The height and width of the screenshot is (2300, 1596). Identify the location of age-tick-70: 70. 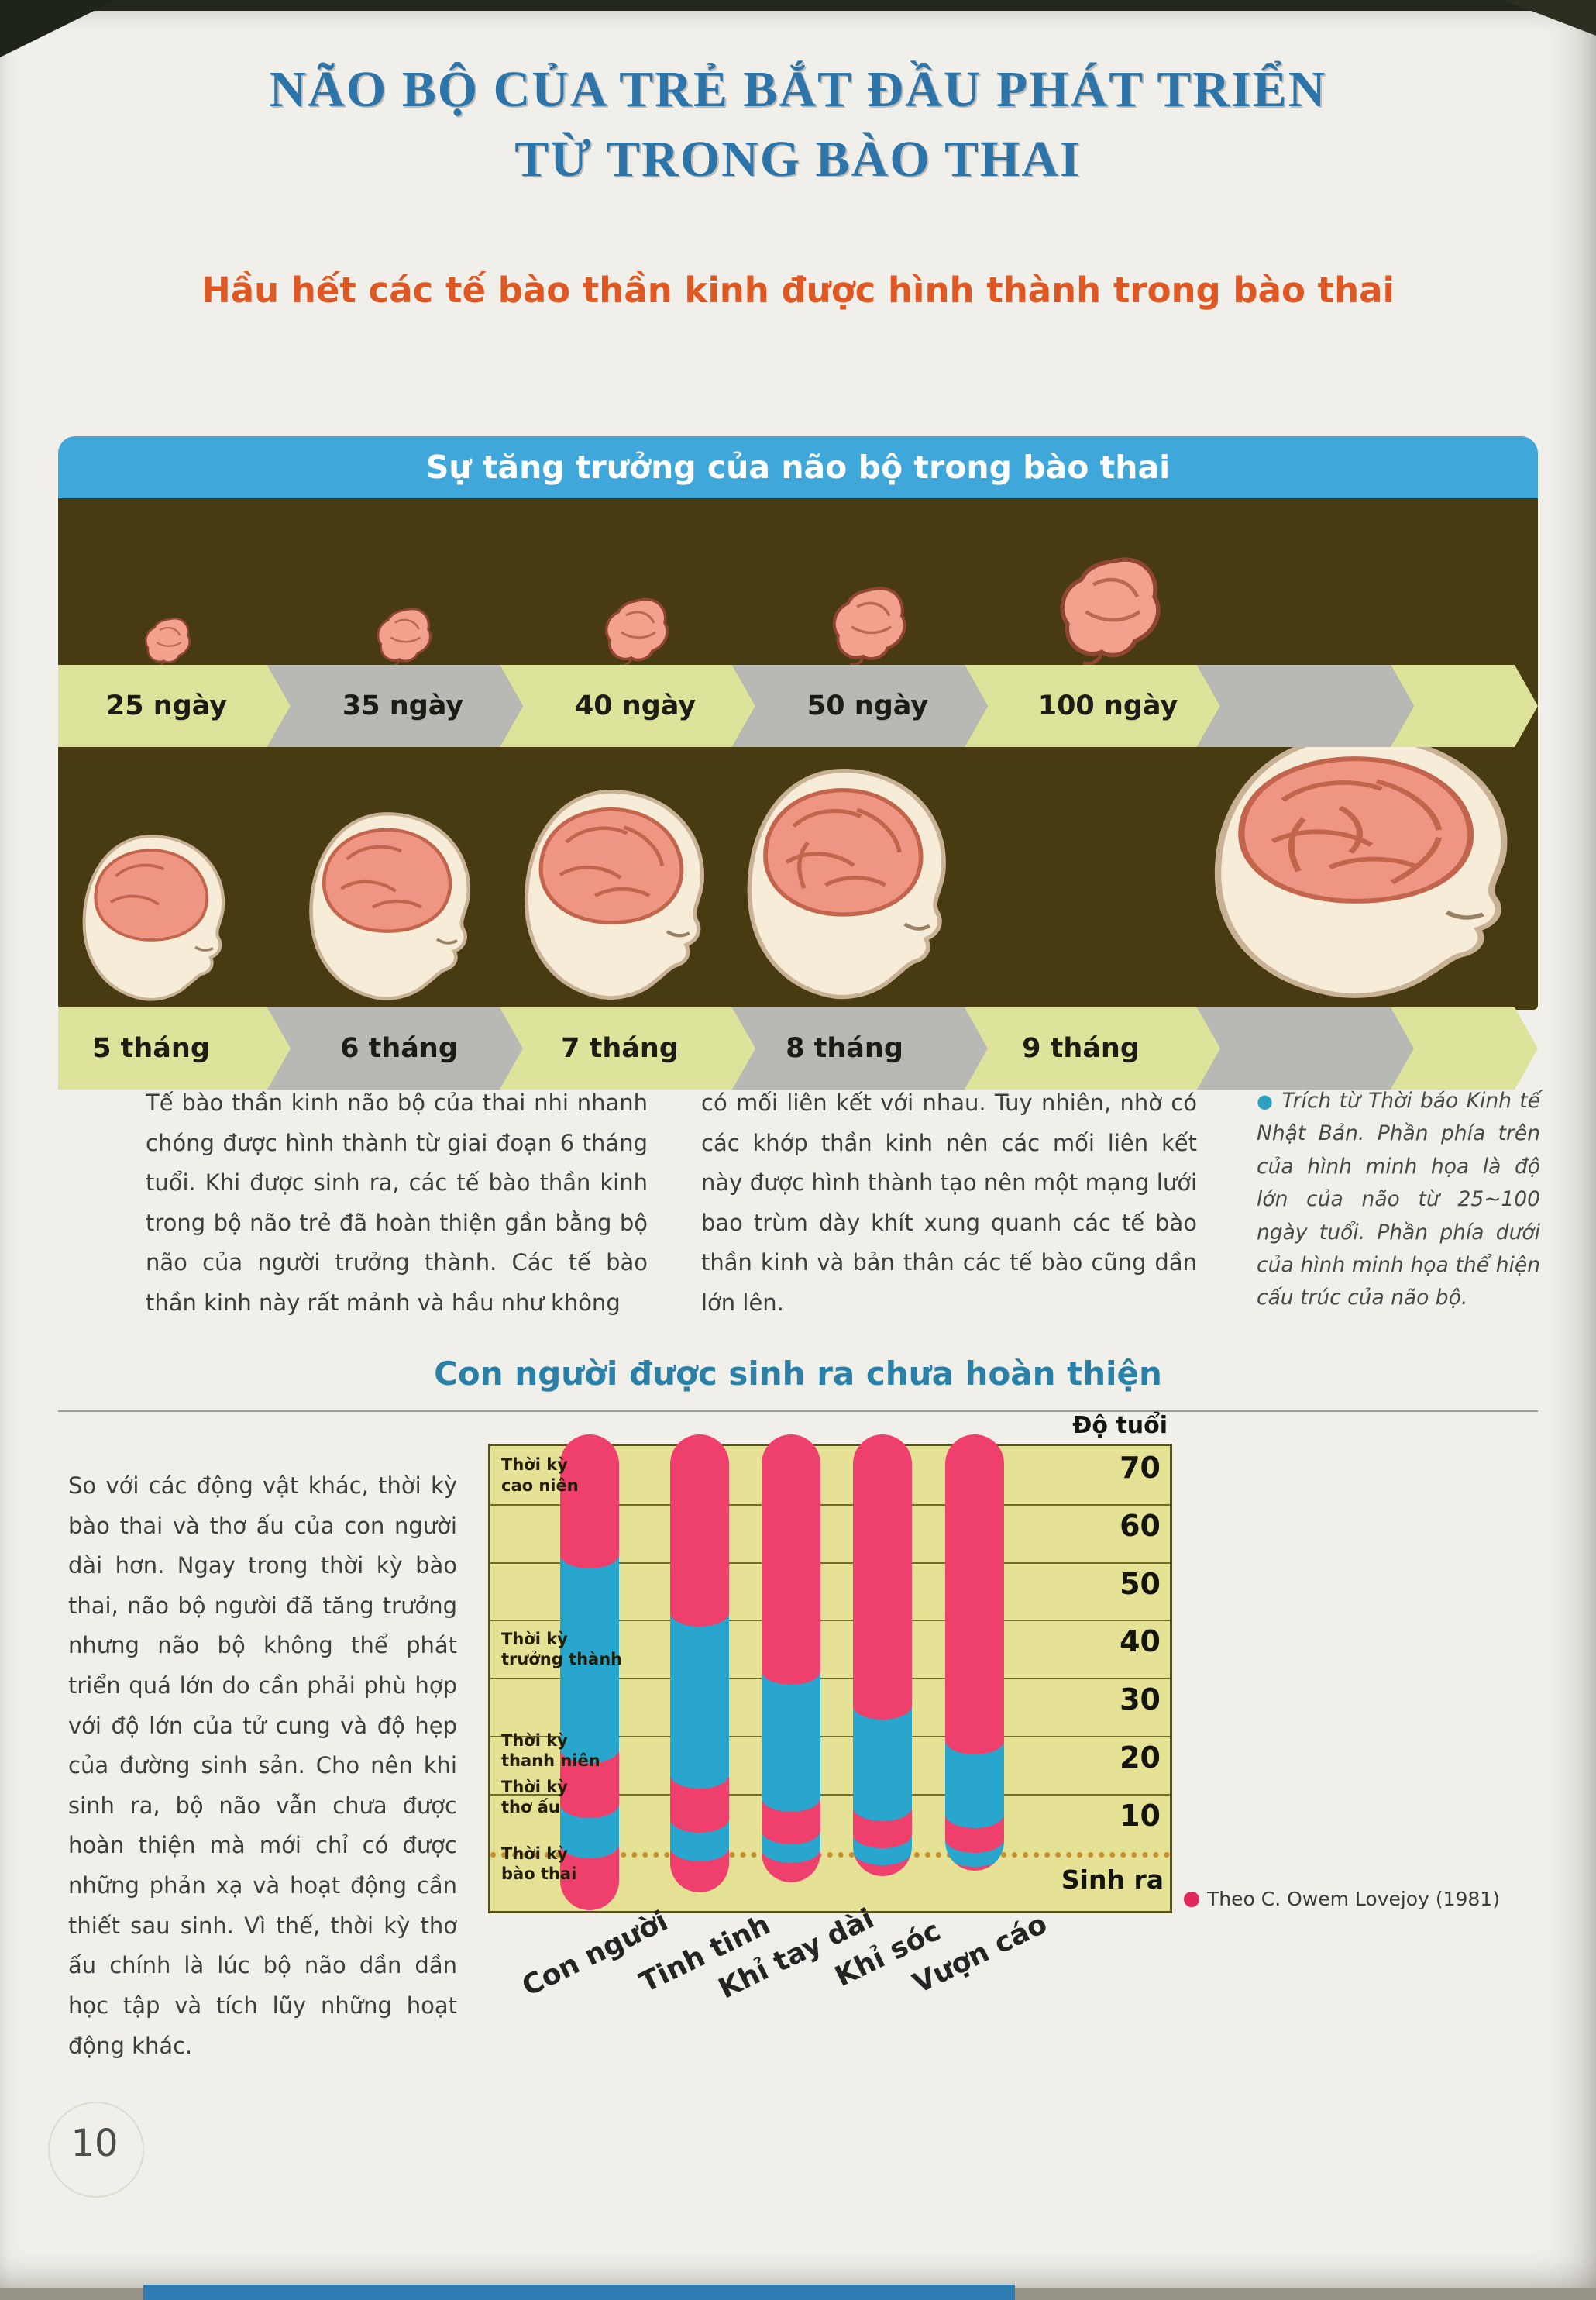
(1140, 1468).